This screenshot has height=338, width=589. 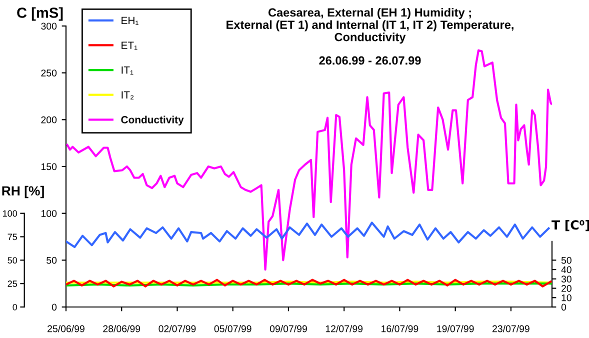 What do you see at coordinates (13, 283) in the screenshot?
I see `y2-tick-label: 25` at bounding box center [13, 283].